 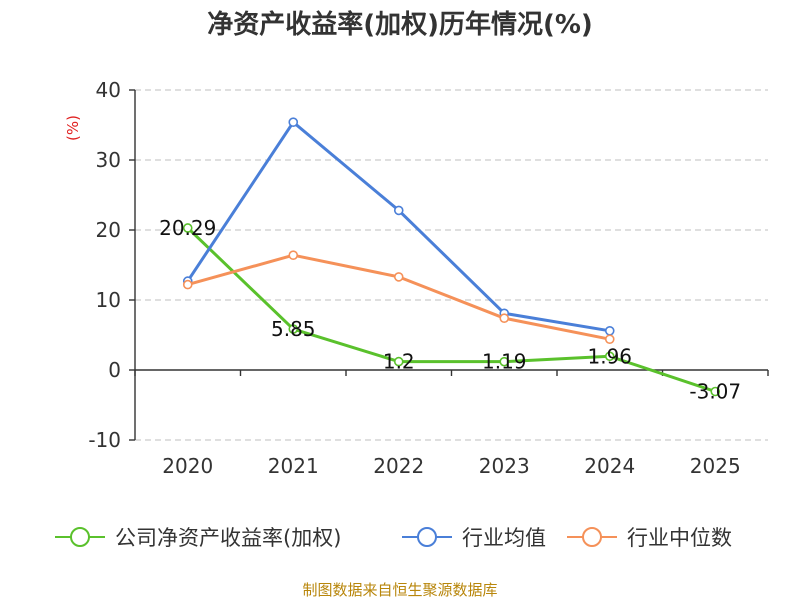 What do you see at coordinates (228, 538) in the screenshot?
I see `legend-label: 公司净资产收益率(加权)` at bounding box center [228, 538].